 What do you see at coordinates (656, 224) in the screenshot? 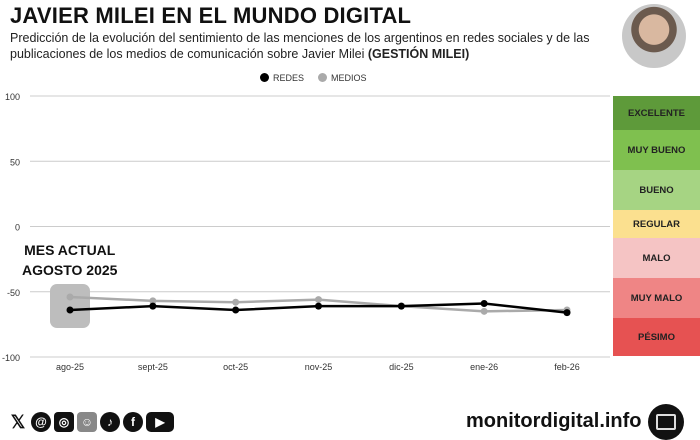
I see `scale-band-regular: REGULAR` at bounding box center [656, 224].